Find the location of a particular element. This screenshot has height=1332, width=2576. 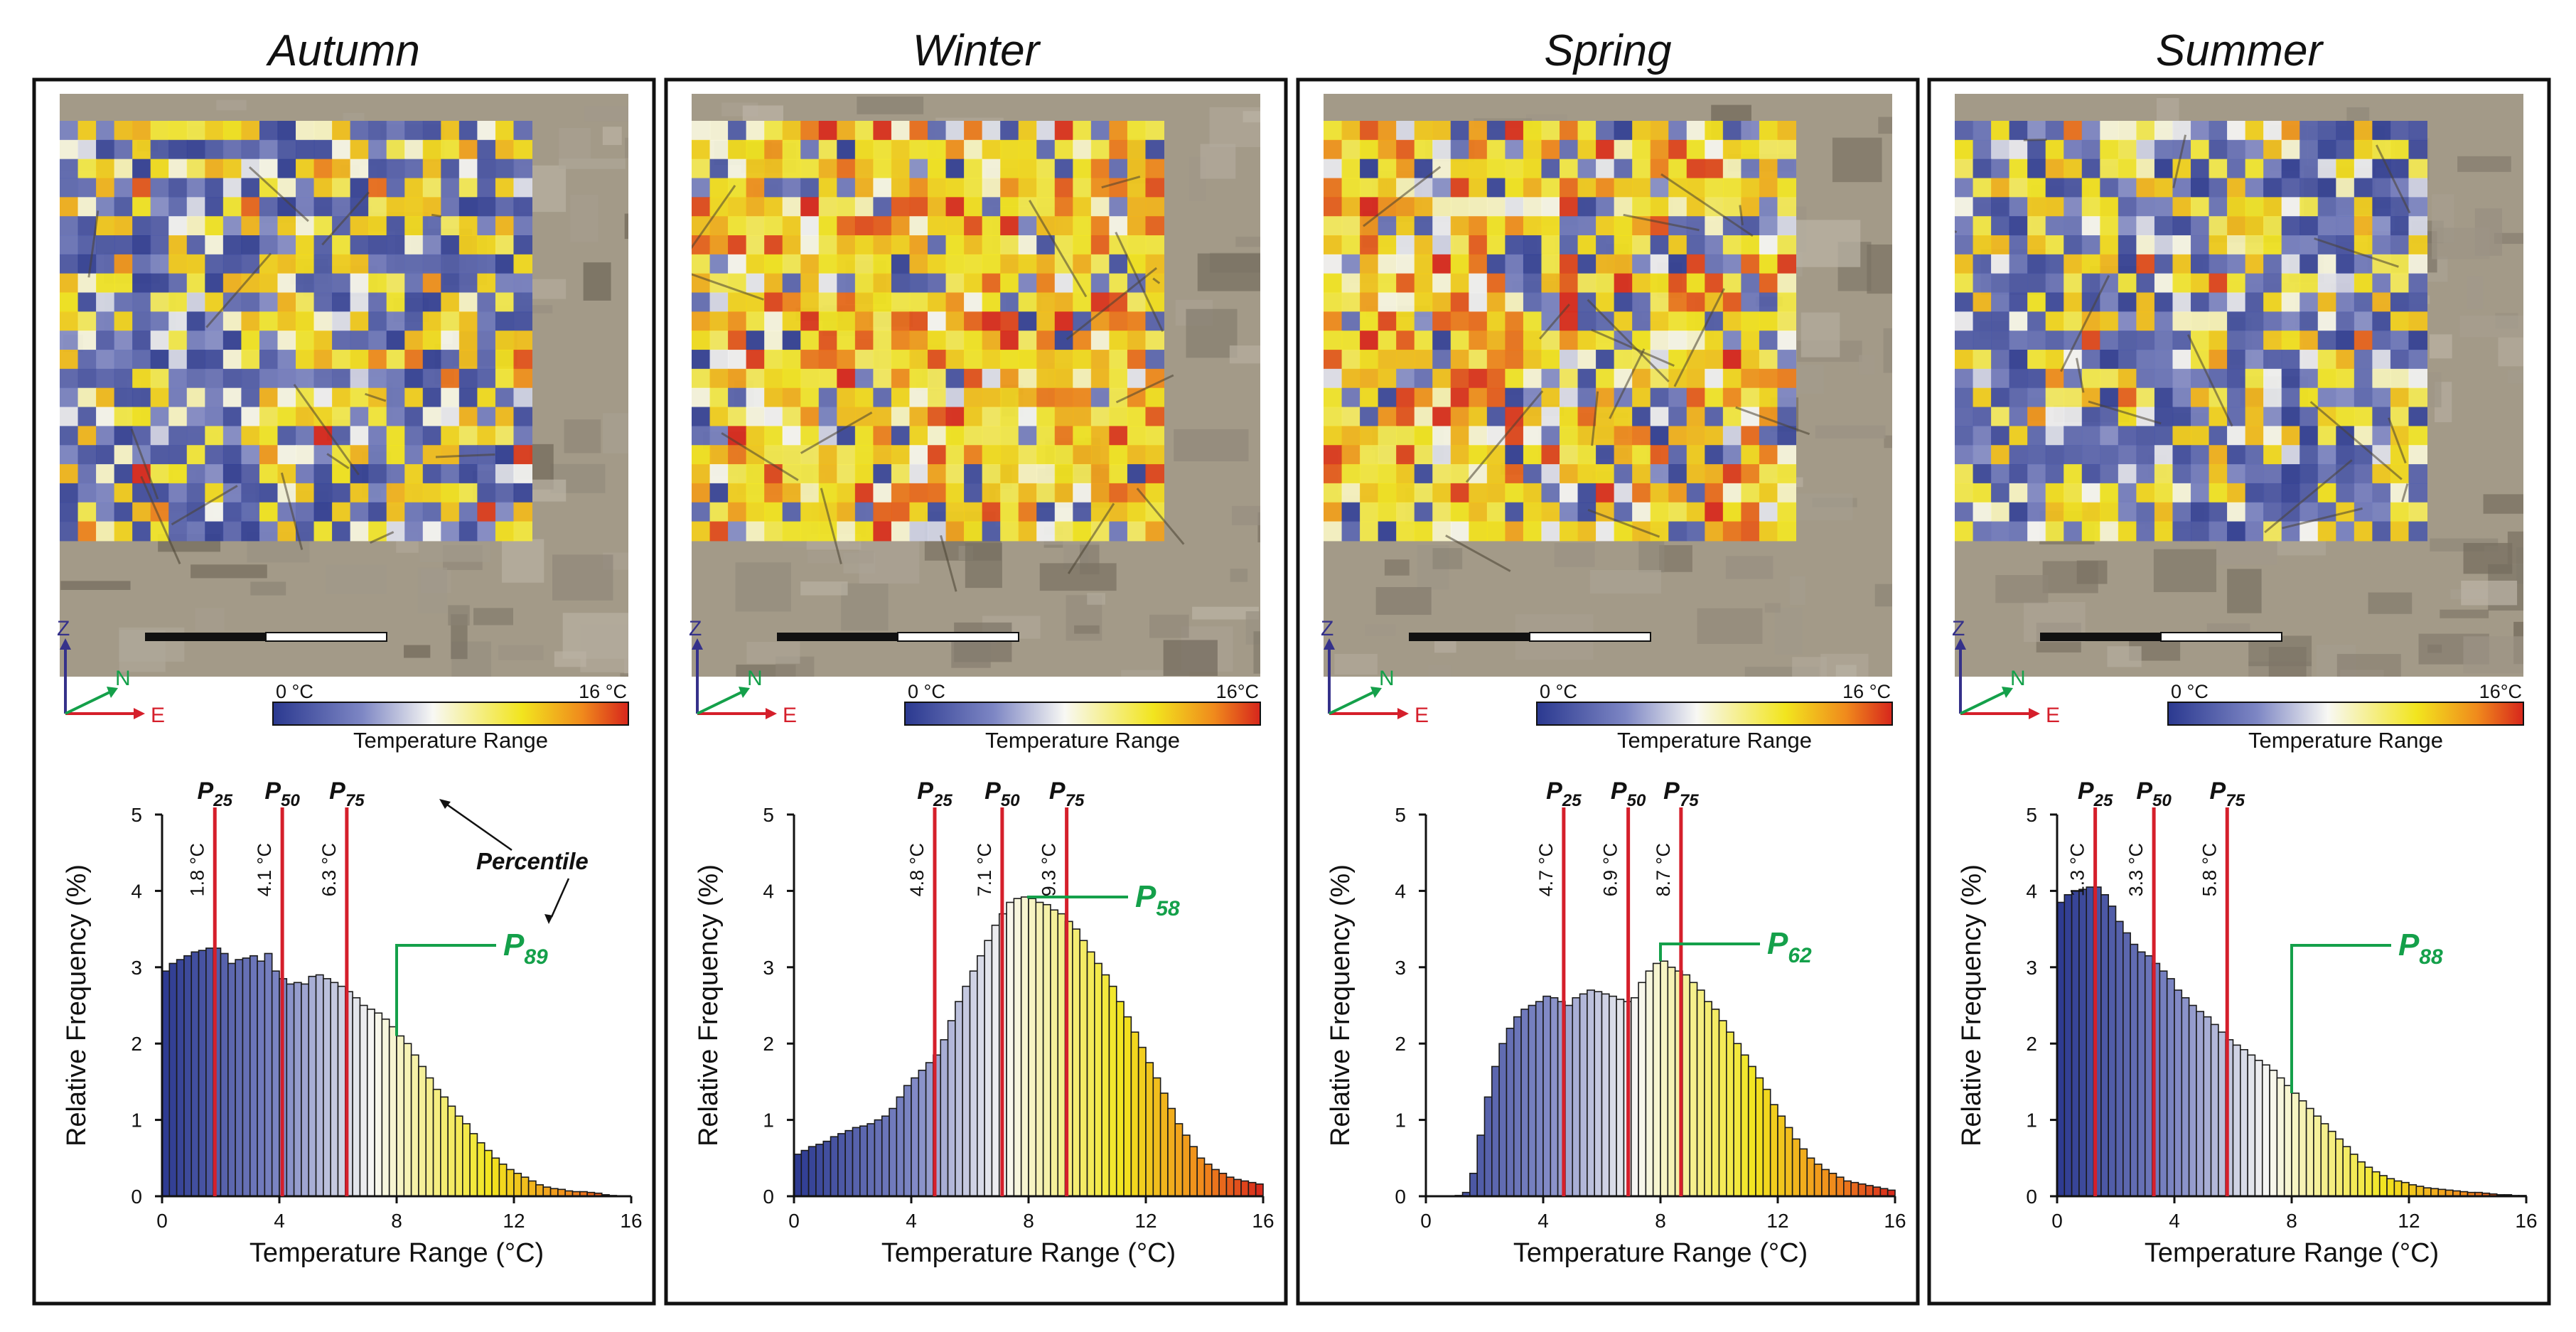

highlight-label-sub: 89 is located at coordinates (536, 957).